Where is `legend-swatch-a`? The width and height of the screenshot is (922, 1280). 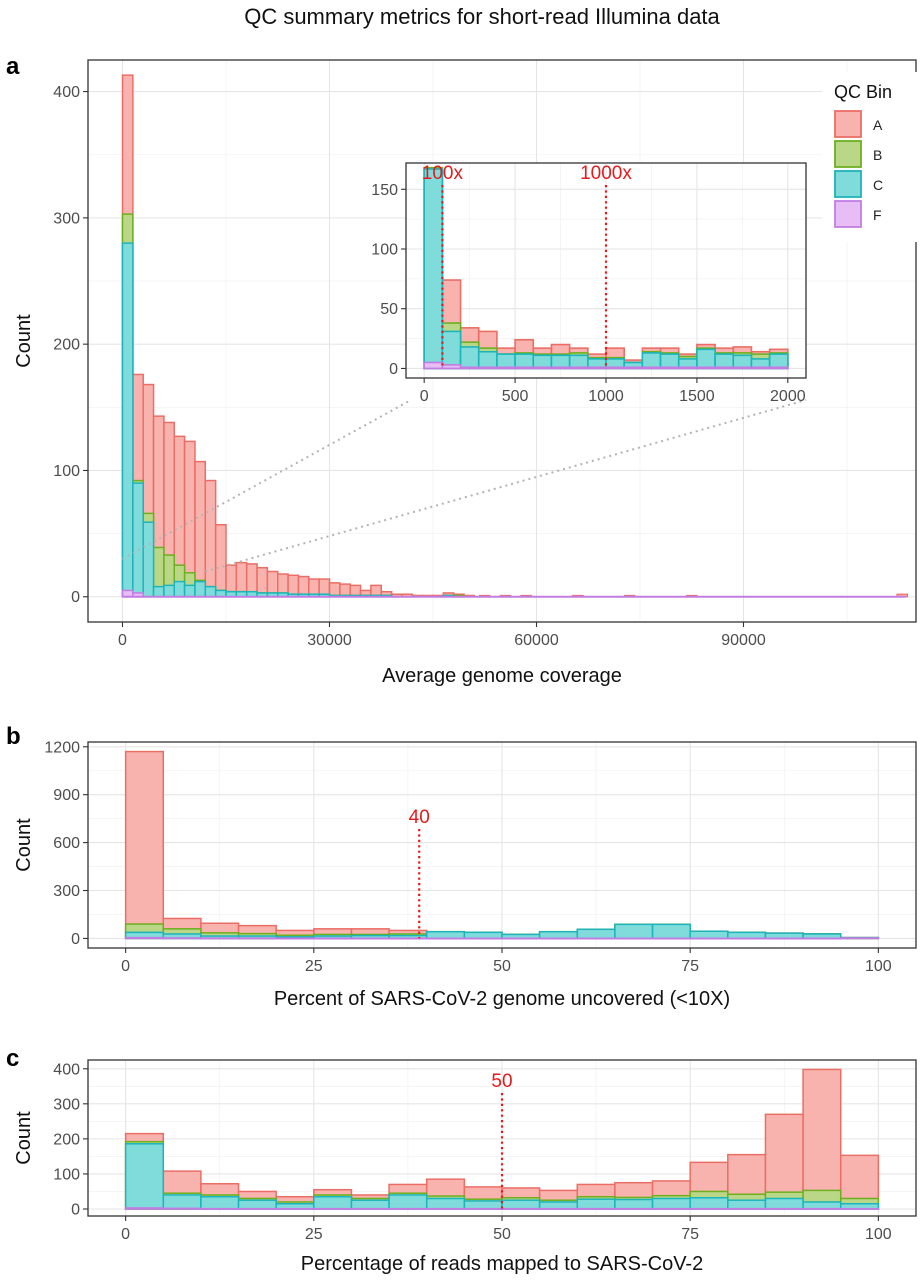 legend-swatch-a is located at coordinates (848, 124).